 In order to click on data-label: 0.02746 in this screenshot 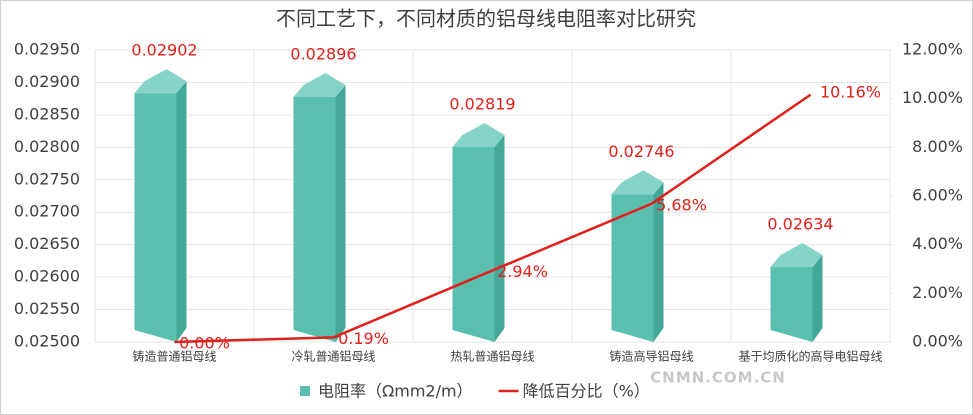, I will do `click(641, 151)`.